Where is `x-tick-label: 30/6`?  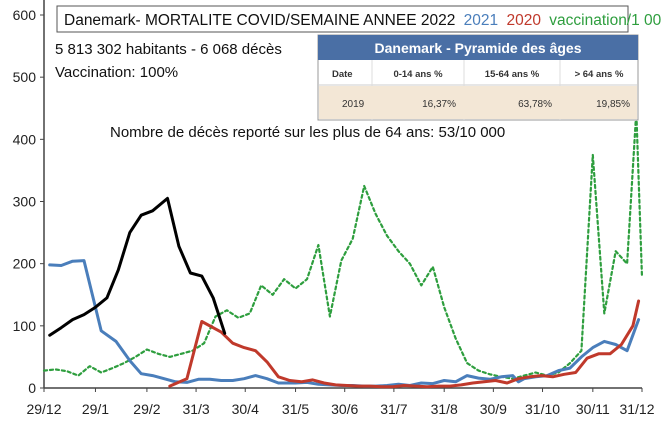
x-tick-label: 30/6 is located at coordinates (344, 409).